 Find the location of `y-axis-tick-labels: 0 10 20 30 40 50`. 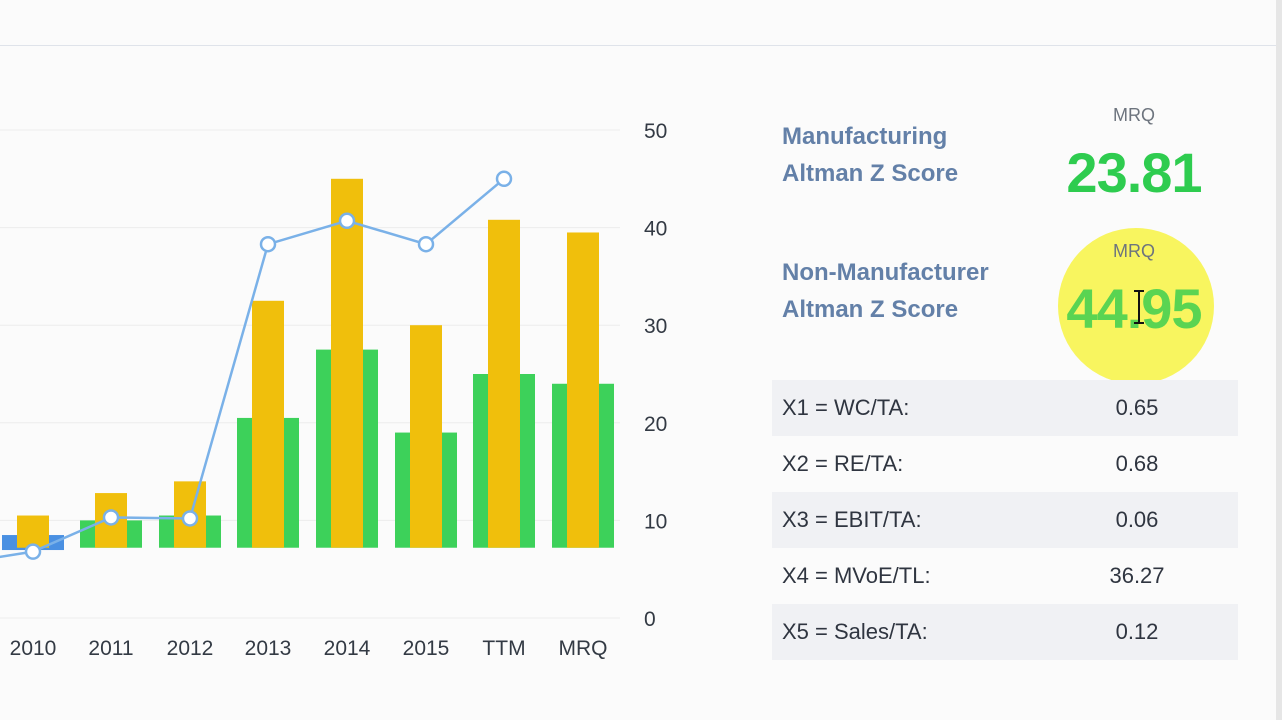

y-axis-tick-labels: 0 10 20 30 40 50 is located at coordinates (655, 375).